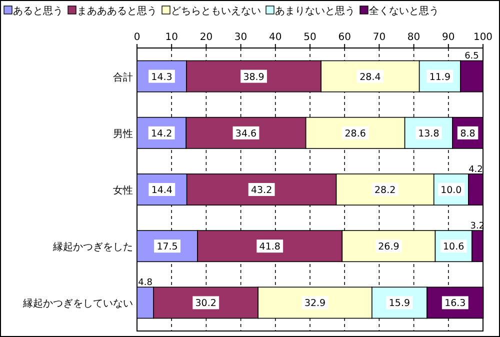 The height and width of the screenshot is (337, 500). I want to click on x-tick-label: 30, so click(241, 37).